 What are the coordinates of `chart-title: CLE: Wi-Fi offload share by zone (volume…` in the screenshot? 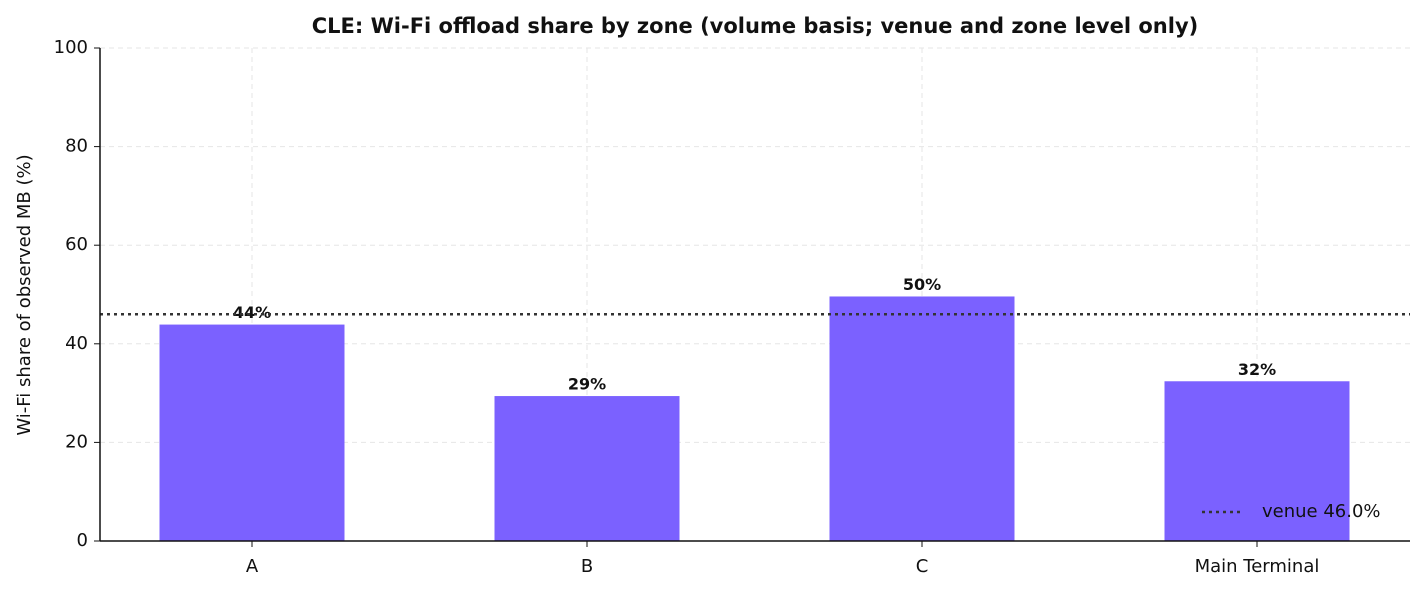 It's located at (755, 26).